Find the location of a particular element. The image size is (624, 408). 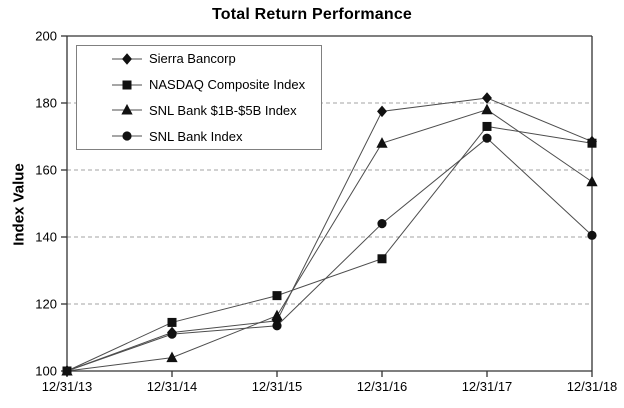

legend-item: NASDAQ Composite Index is located at coordinates (216, 85).